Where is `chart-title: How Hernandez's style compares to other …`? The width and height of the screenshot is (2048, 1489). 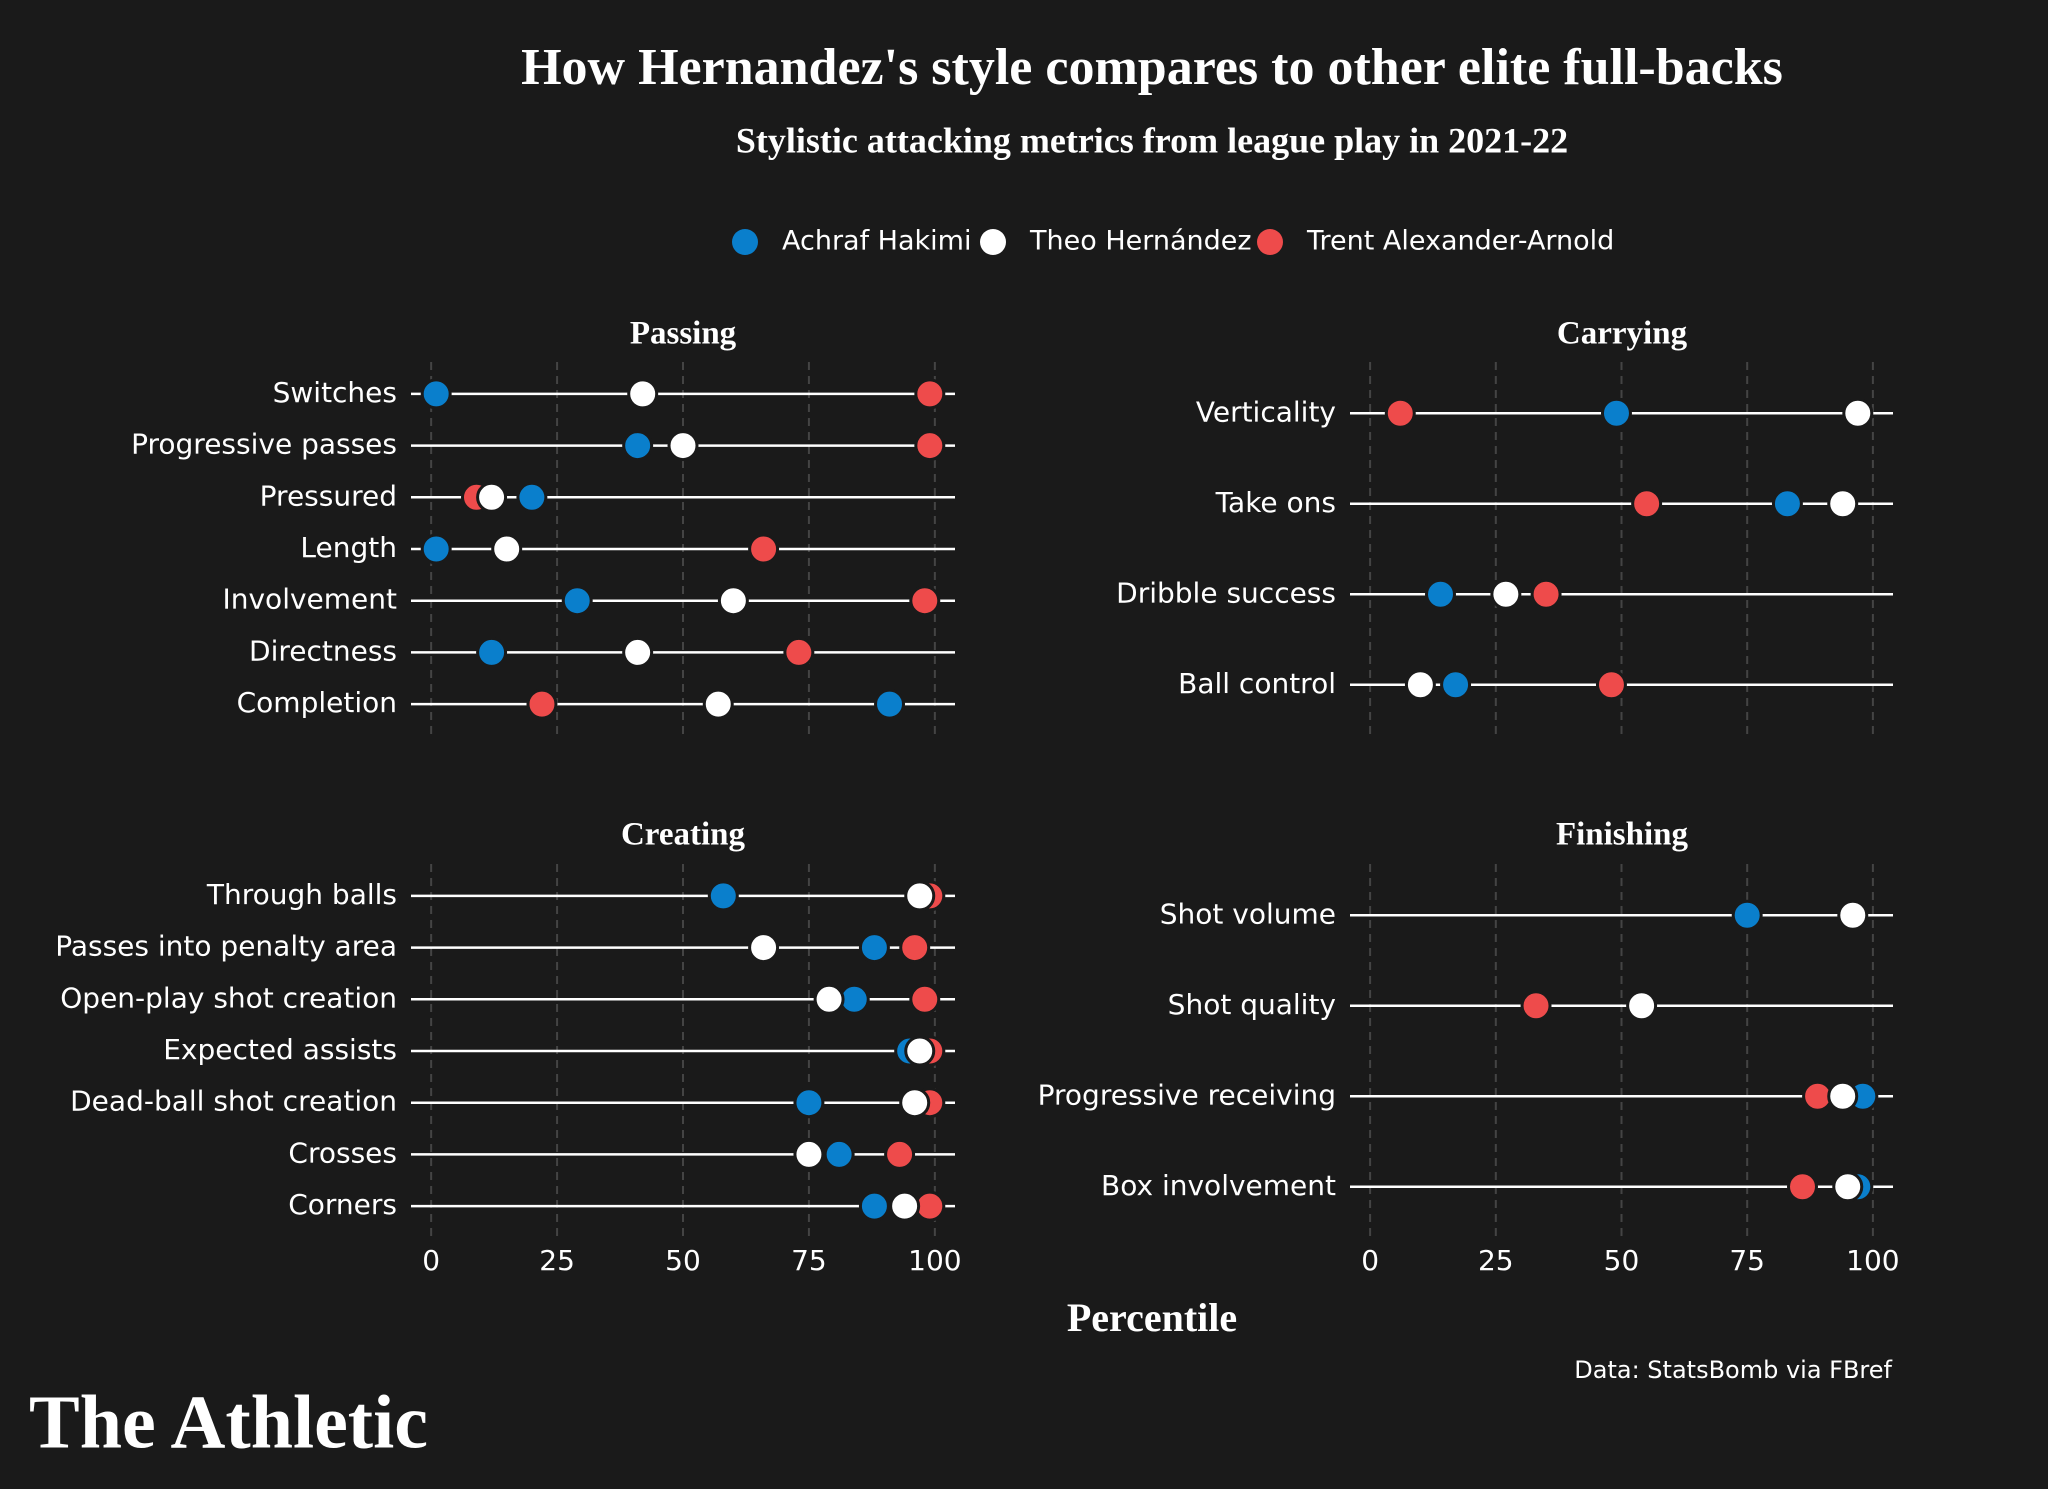 chart-title: How Hernandez's style compares to other … is located at coordinates (1152, 67).